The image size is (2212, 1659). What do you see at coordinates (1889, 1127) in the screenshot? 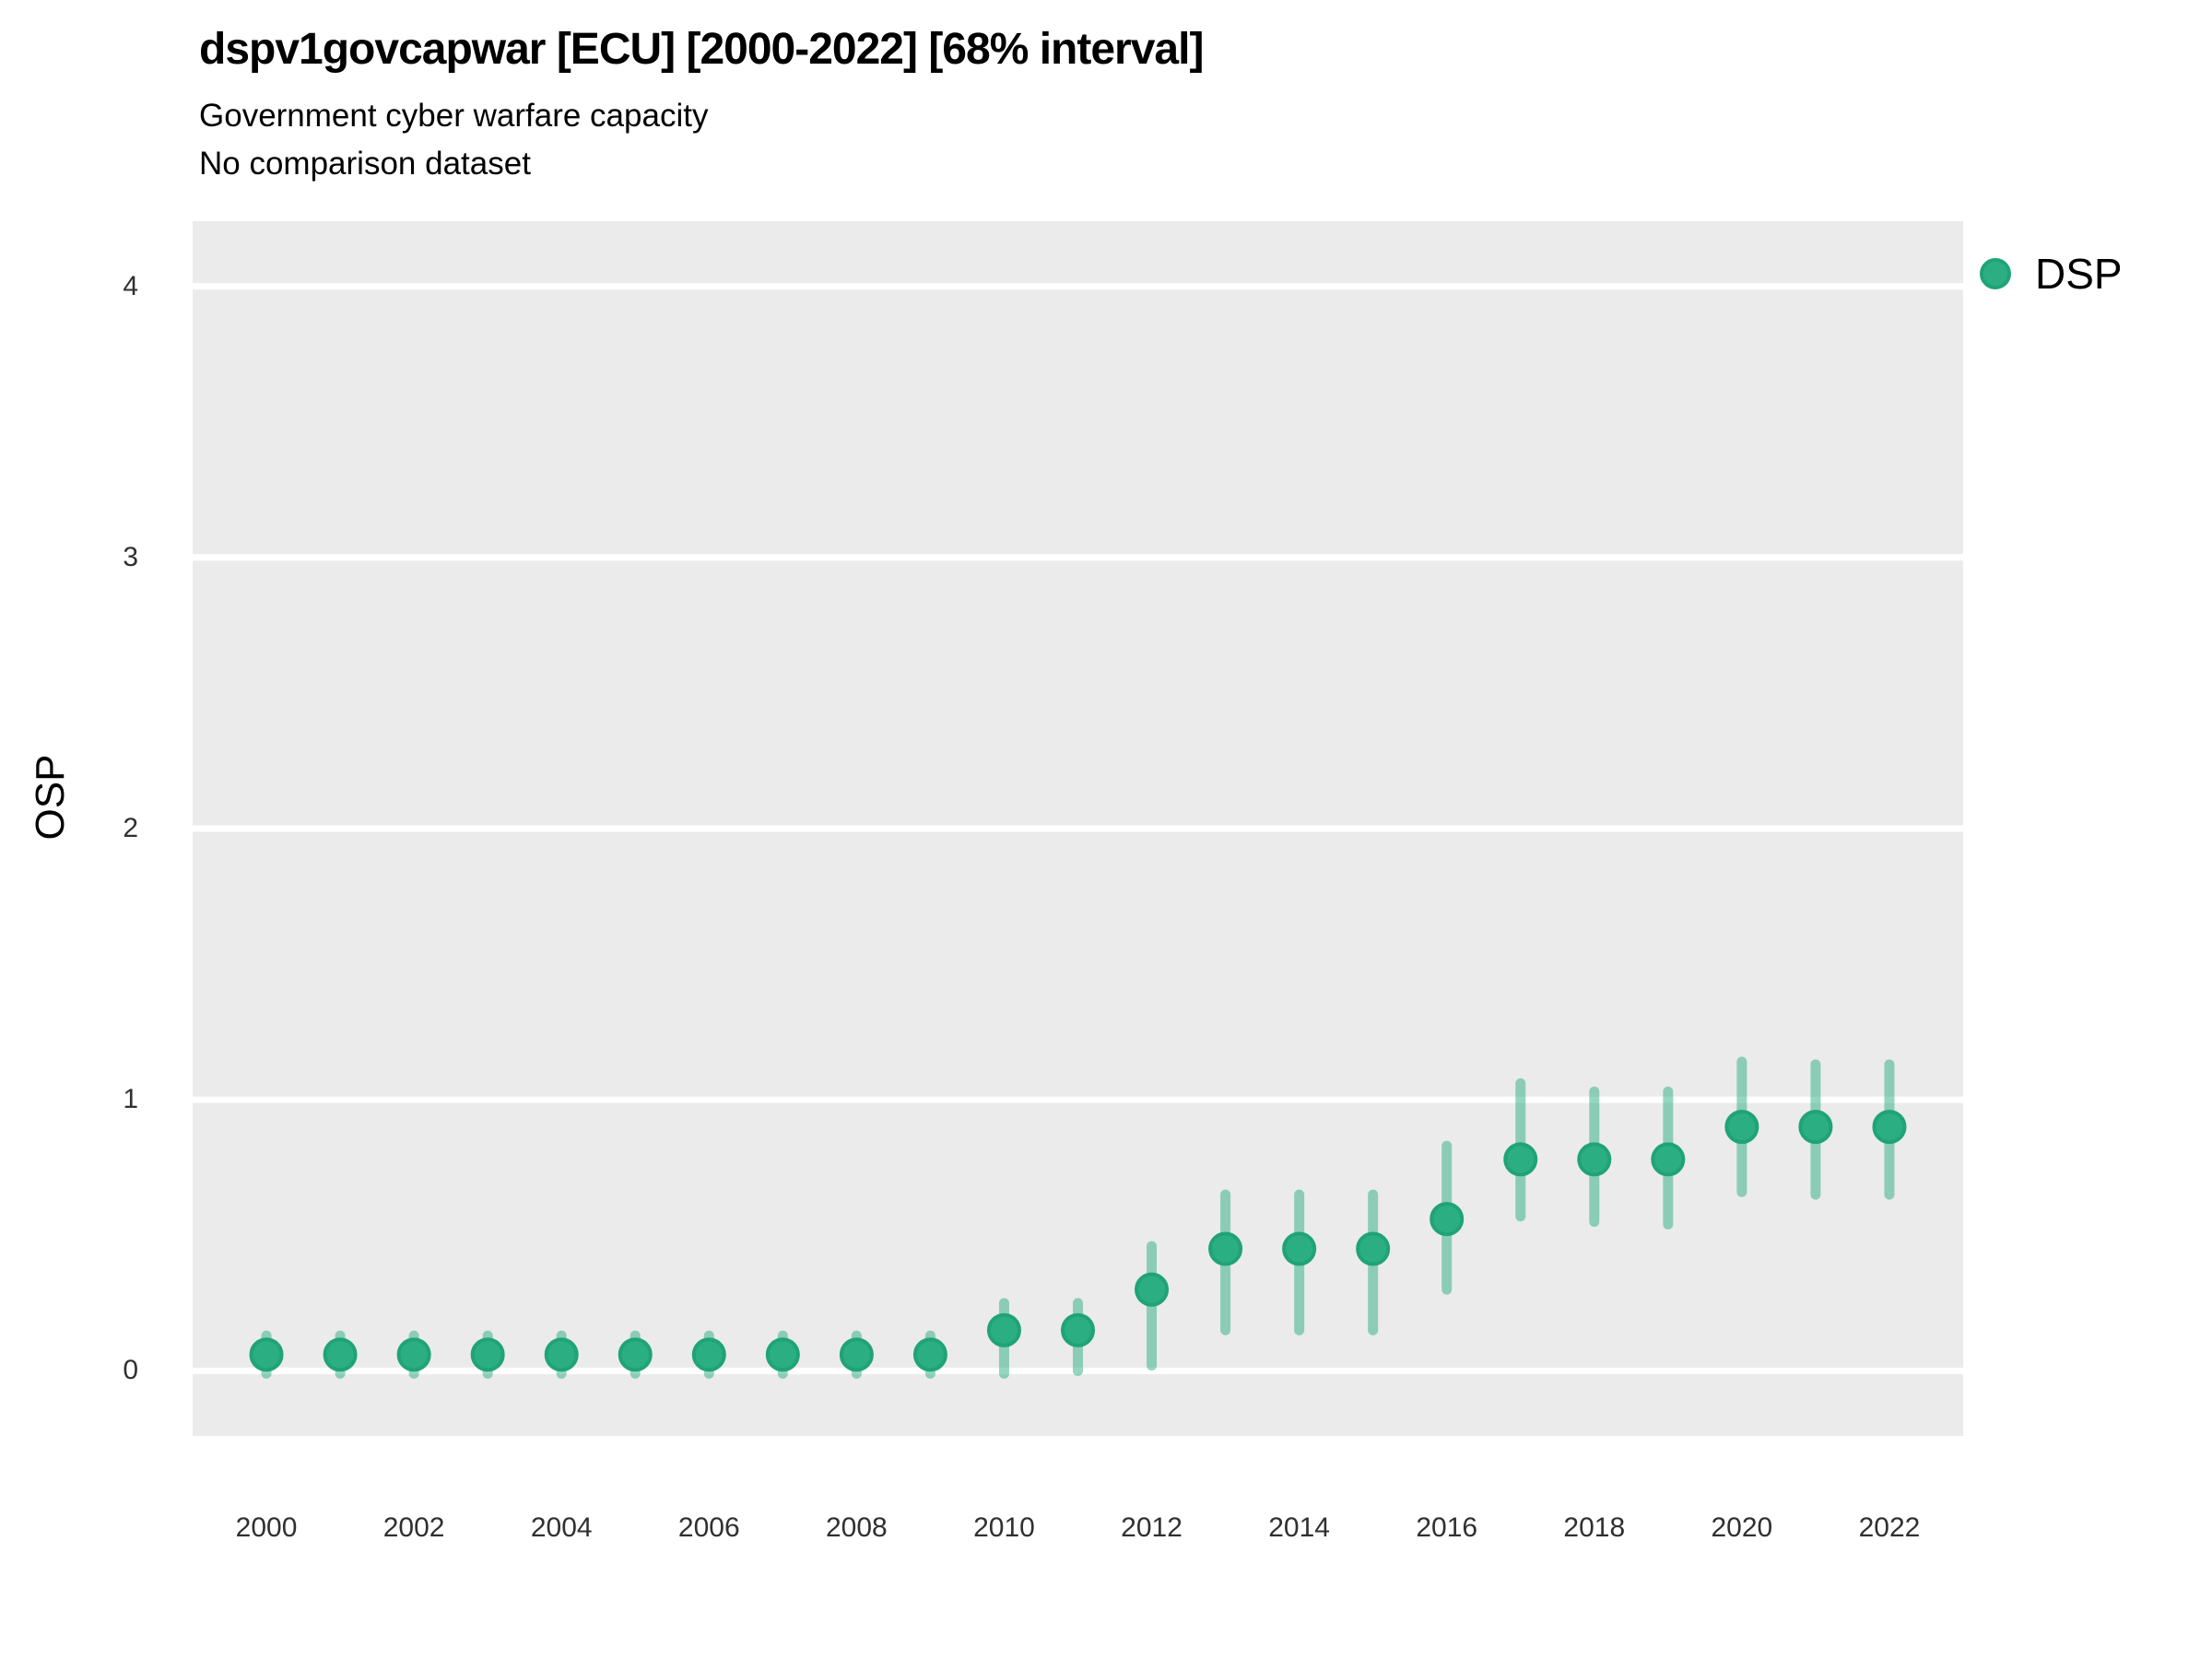
I see `data-point-2022` at bounding box center [1889, 1127].